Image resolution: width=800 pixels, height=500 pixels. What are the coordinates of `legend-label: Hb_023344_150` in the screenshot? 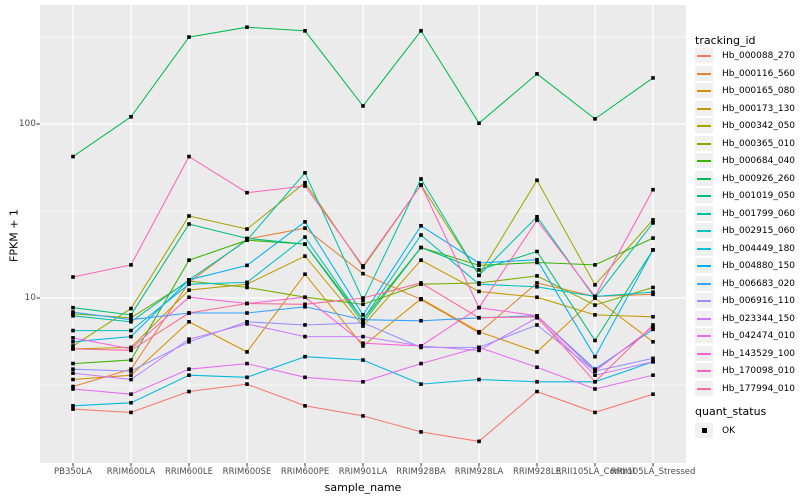 It's located at (759, 318).